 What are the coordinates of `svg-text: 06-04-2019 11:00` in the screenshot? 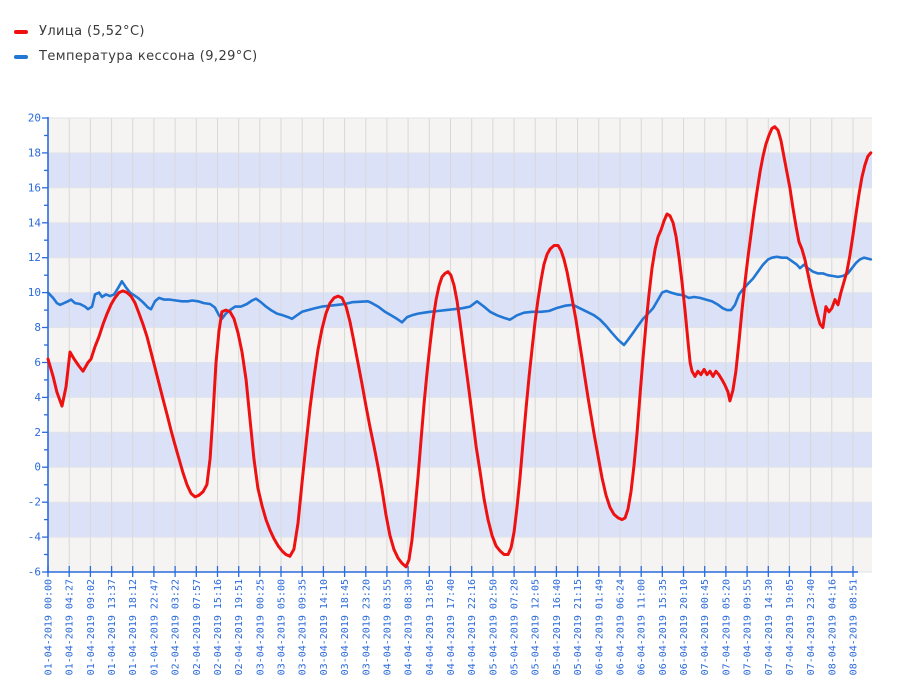 It's located at (642, 627).